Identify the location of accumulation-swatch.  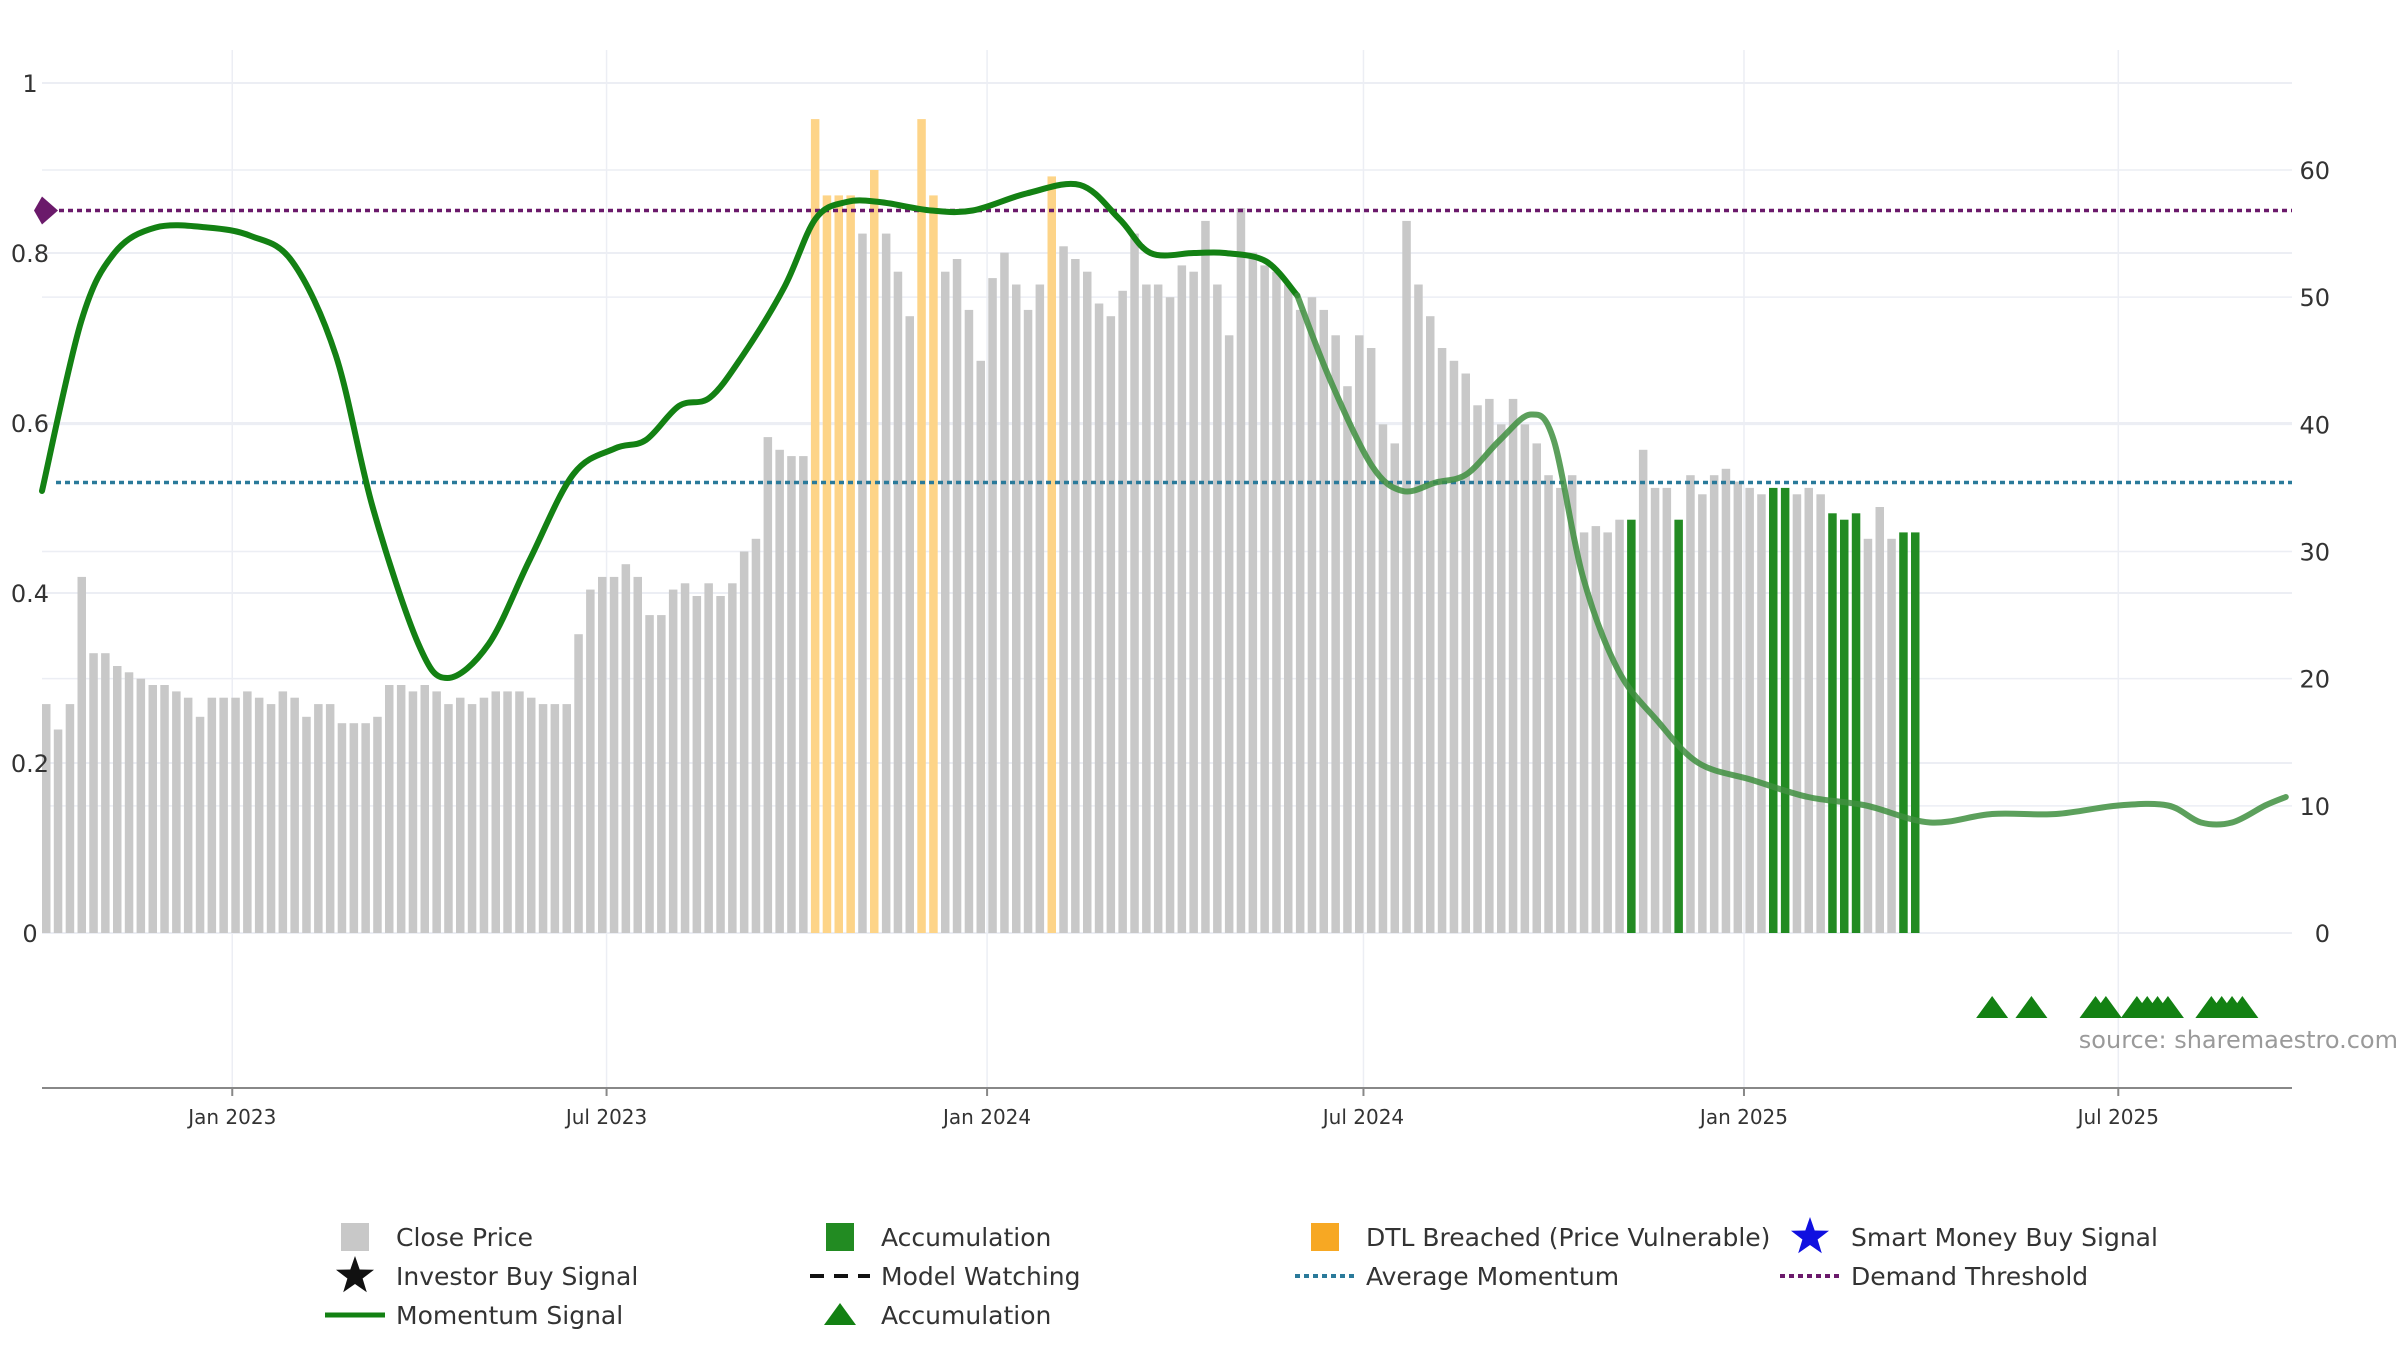
(840, 1237).